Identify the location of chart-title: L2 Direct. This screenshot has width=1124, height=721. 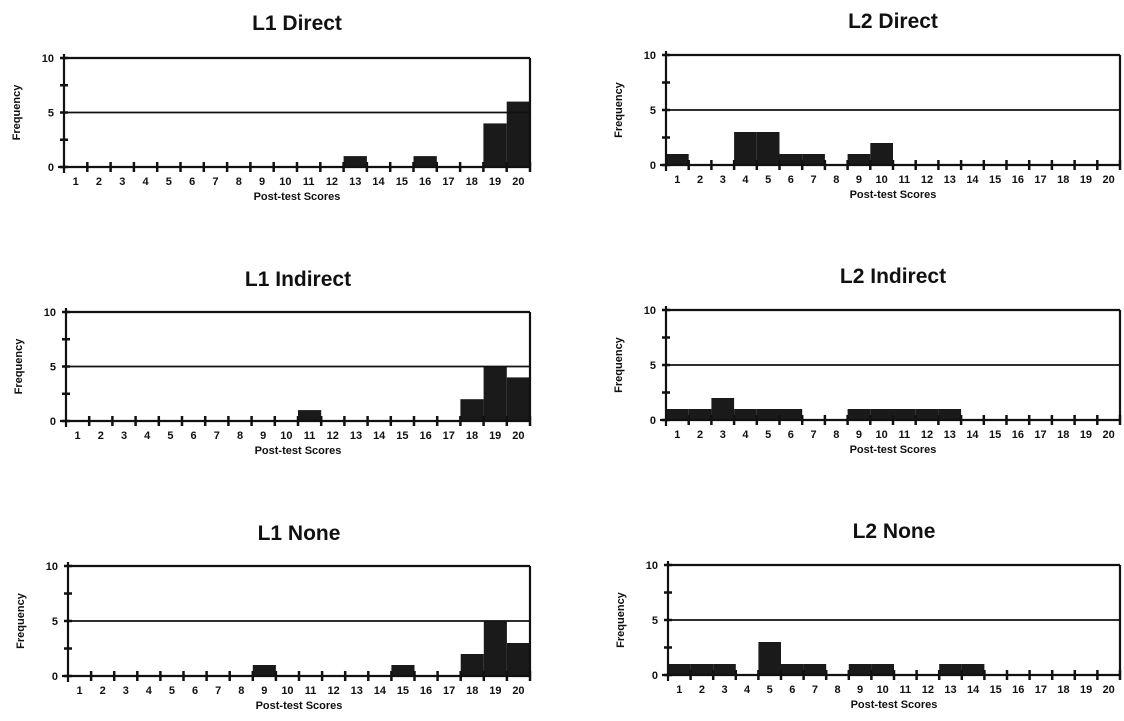
(893, 21).